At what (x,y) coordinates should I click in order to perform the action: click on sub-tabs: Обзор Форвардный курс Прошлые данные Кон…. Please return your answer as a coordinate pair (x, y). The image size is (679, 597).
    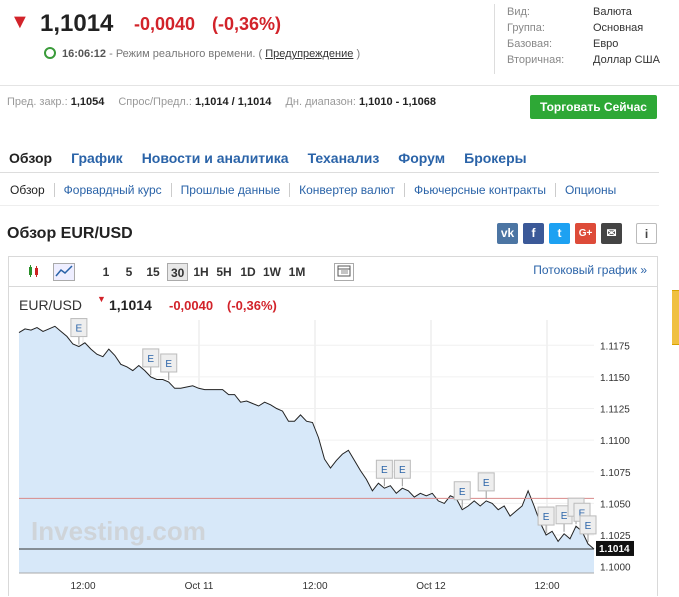
    Looking at the image, I should click on (317, 190).